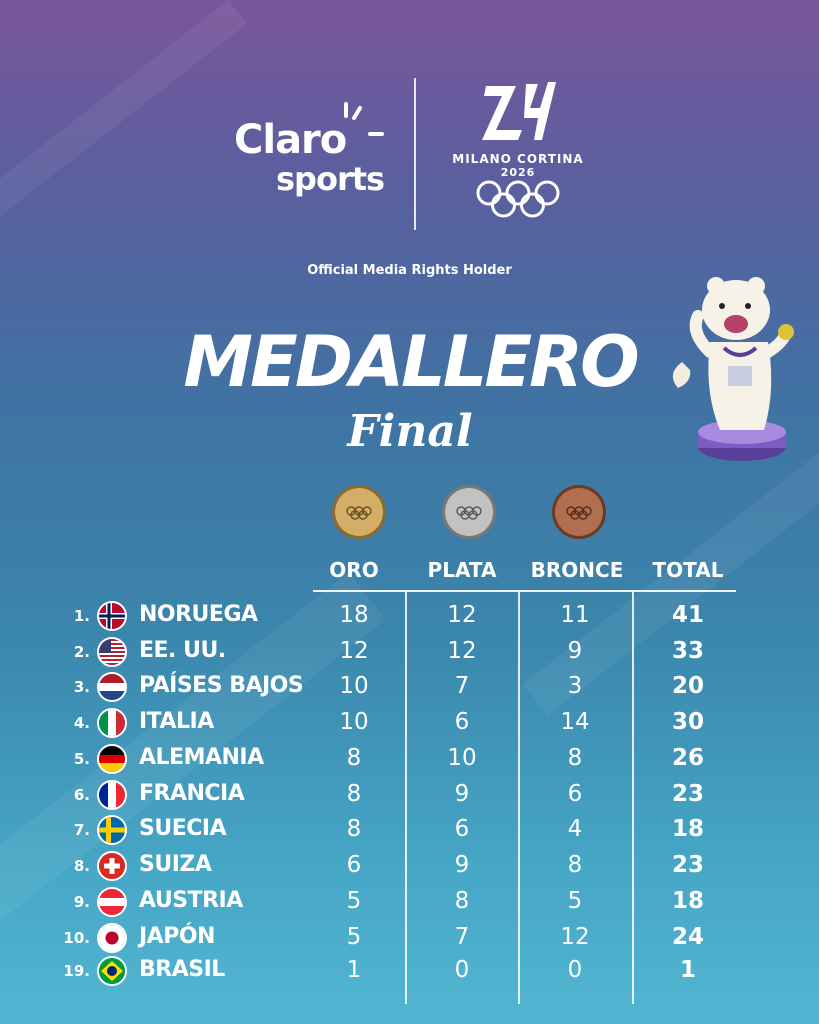 Image resolution: width=819 pixels, height=1024 pixels. I want to click on bronze-count: 0, so click(575, 970).